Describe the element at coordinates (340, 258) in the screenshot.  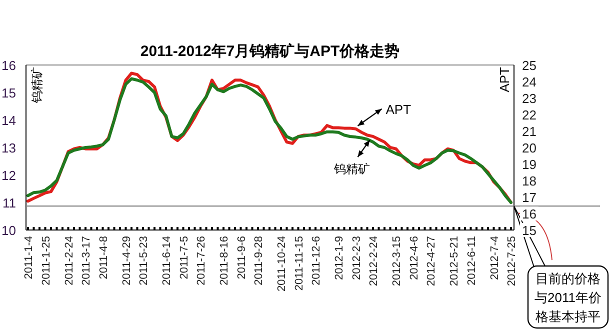
I see `x-tick-label: 2012-1-9` at that location.